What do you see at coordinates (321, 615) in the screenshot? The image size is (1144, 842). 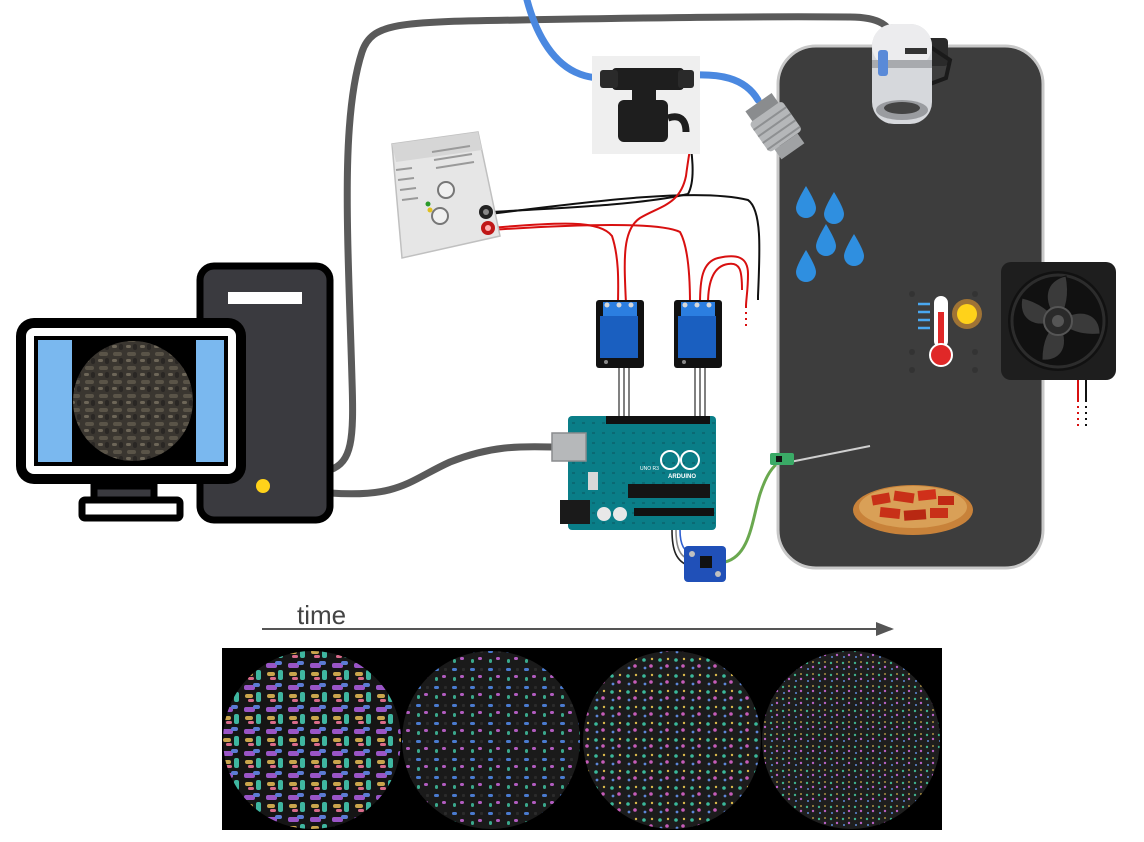 I see `time-label: time` at bounding box center [321, 615].